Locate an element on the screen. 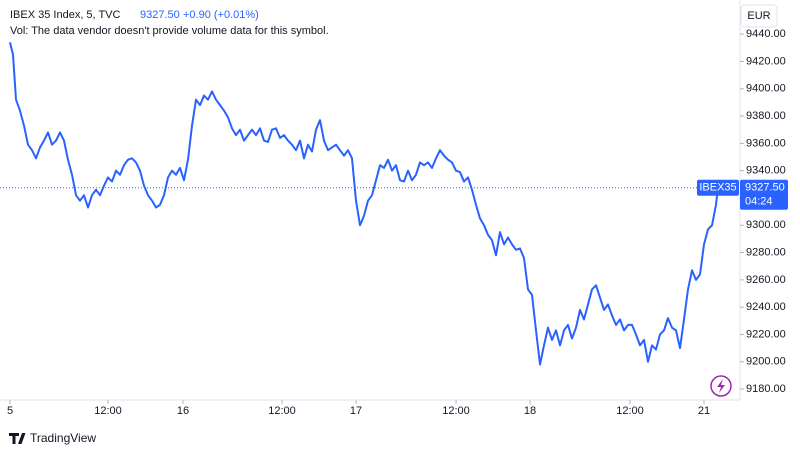 The width and height of the screenshot is (800, 455). x-tick-label: 5 is located at coordinates (10, 411).